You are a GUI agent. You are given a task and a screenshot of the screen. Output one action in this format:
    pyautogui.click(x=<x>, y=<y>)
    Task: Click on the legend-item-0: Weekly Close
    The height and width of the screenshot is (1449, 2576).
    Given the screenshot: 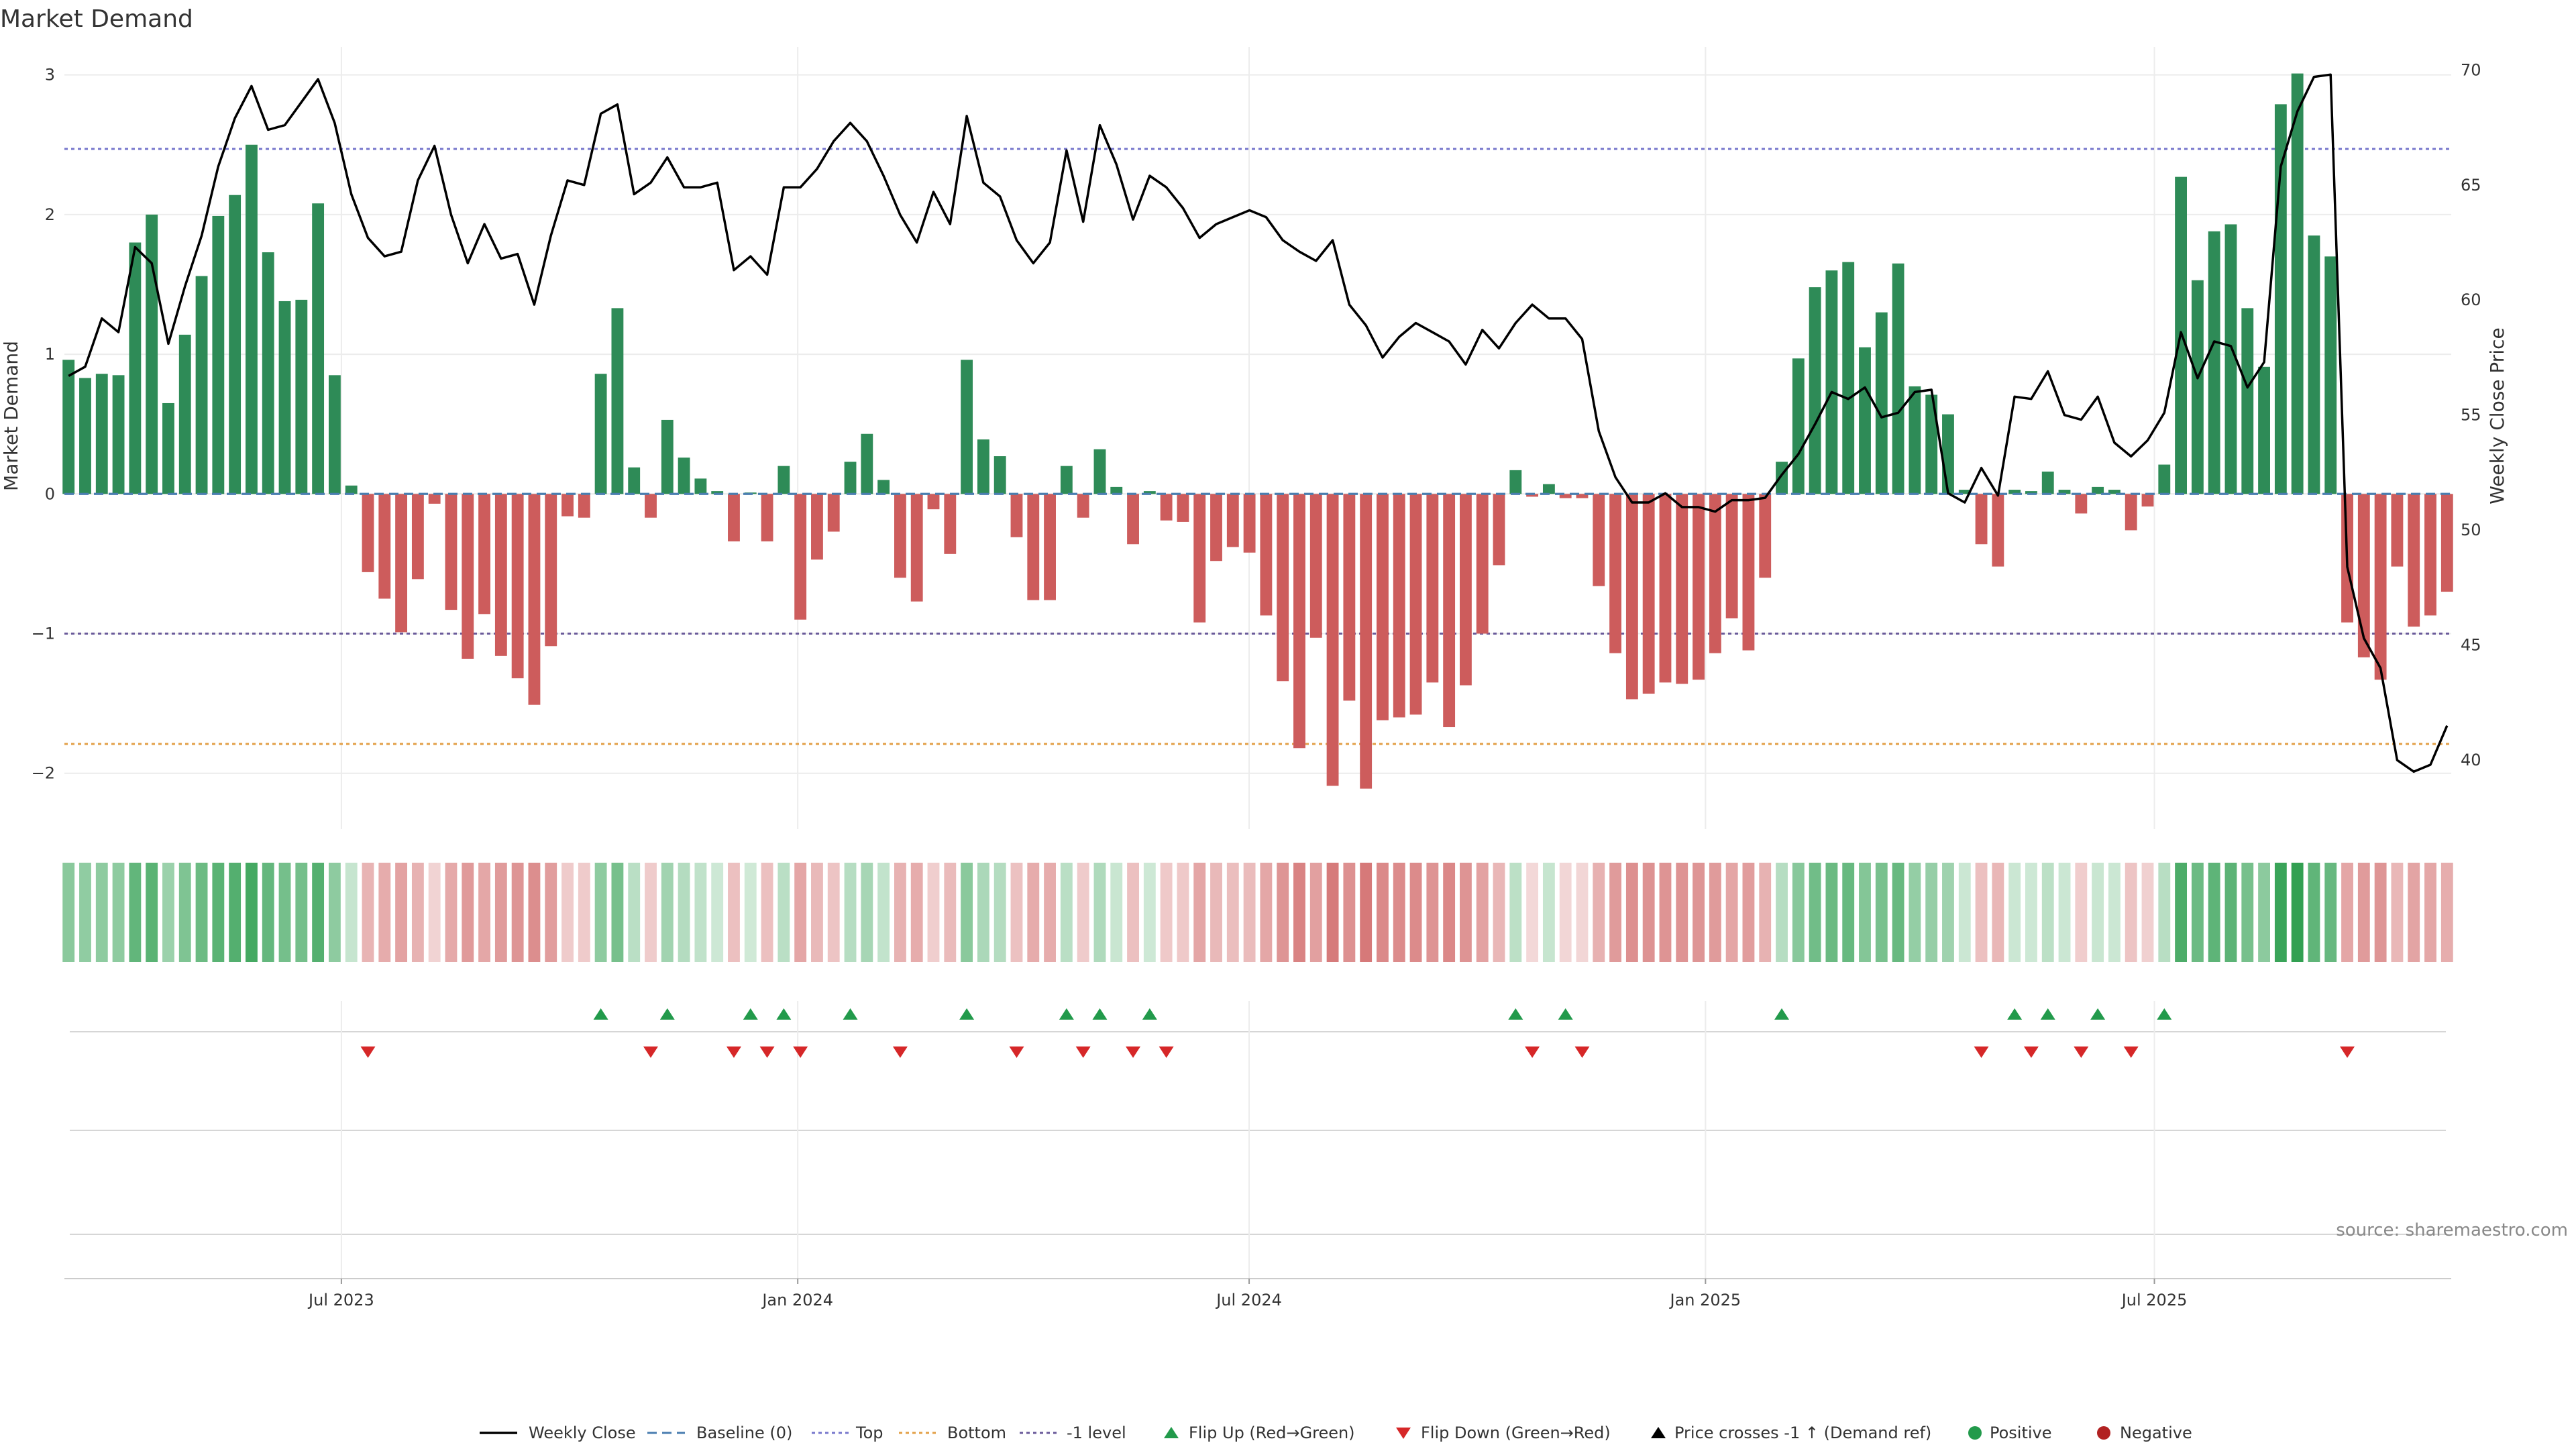 What is the action you would take?
    pyautogui.click(x=558, y=1433)
    